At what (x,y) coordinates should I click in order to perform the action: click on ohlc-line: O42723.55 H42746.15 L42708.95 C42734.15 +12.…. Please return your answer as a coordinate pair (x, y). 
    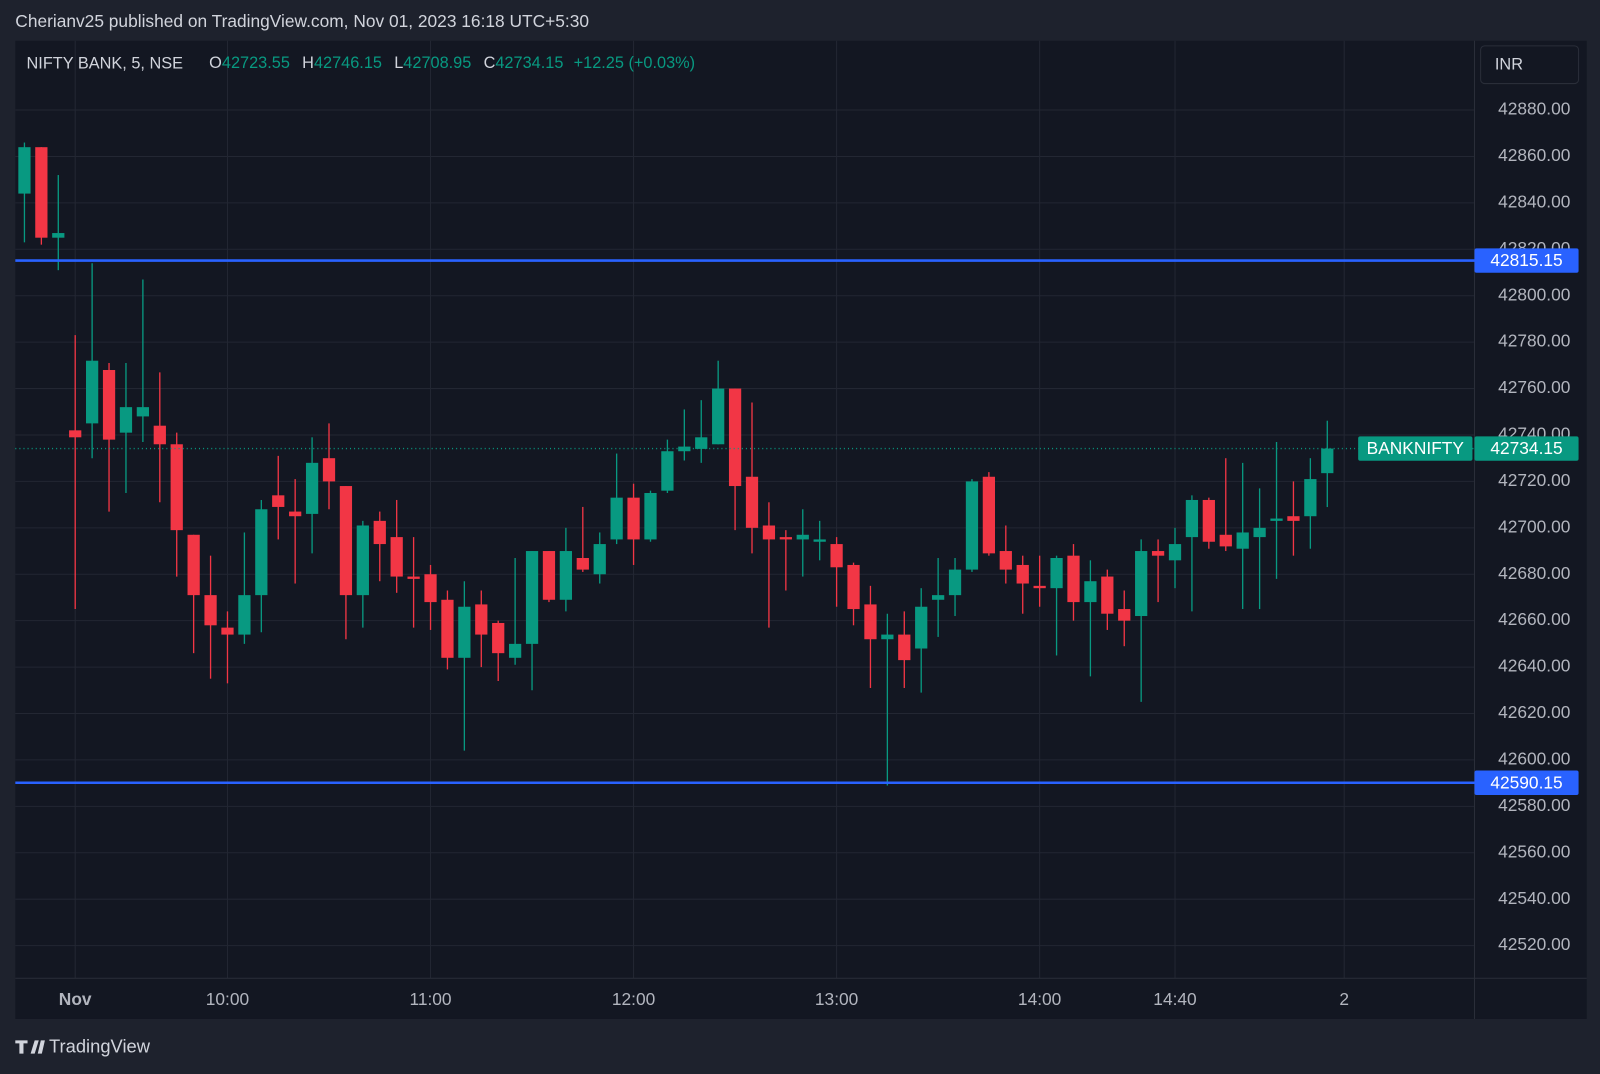
    Looking at the image, I should click on (452, 64).